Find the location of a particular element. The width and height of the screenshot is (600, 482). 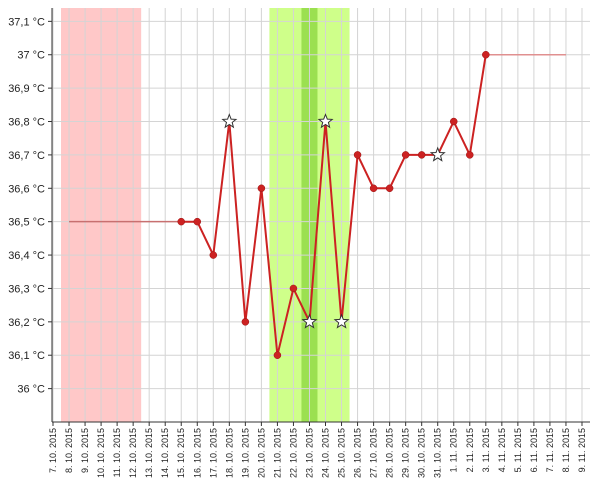

y-tick-label-7: 36,7 °C is located at coordinates (26, 156).